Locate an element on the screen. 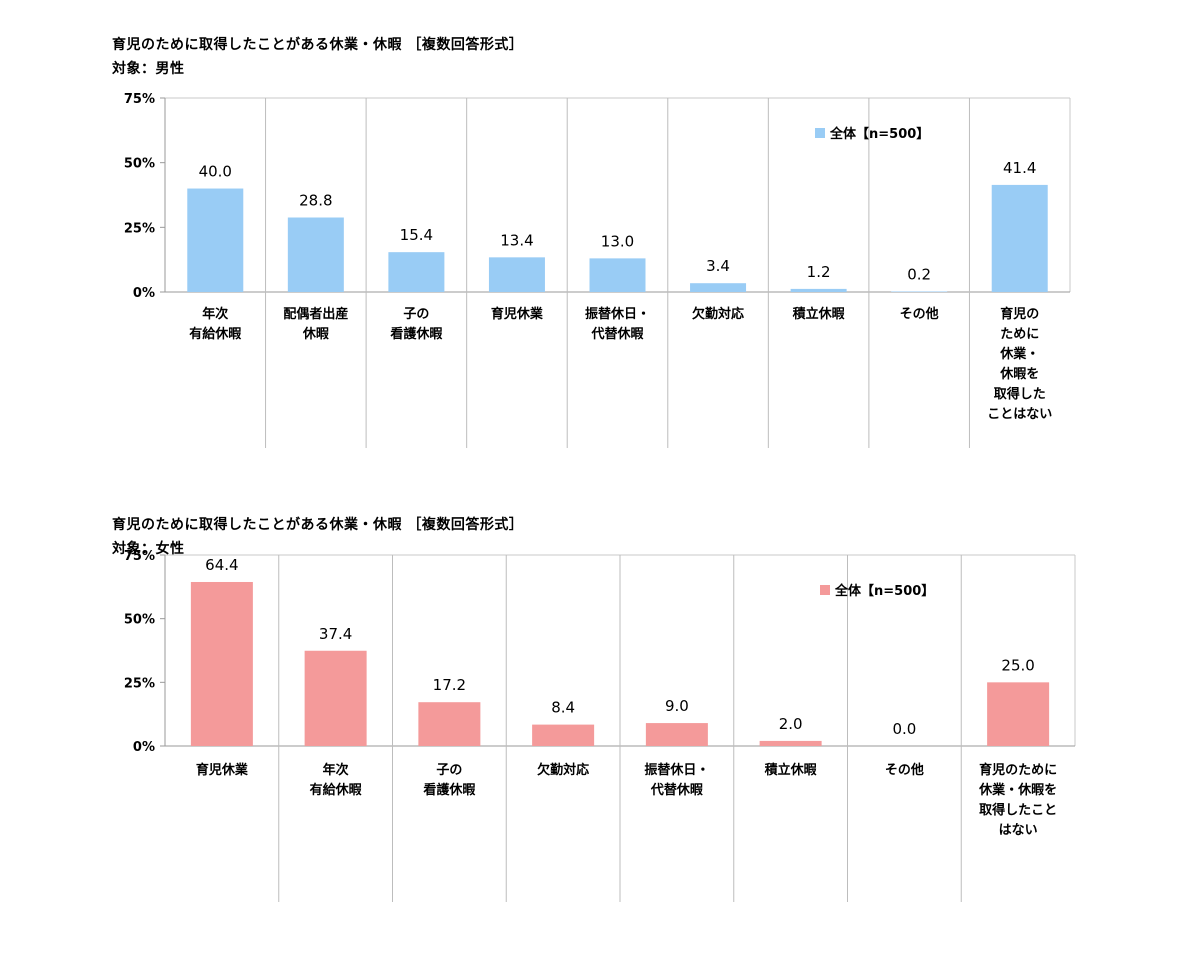 The height and width of the screenshot is (954, 1200). data-label: 0.0 is located at coordinates (904, 729).